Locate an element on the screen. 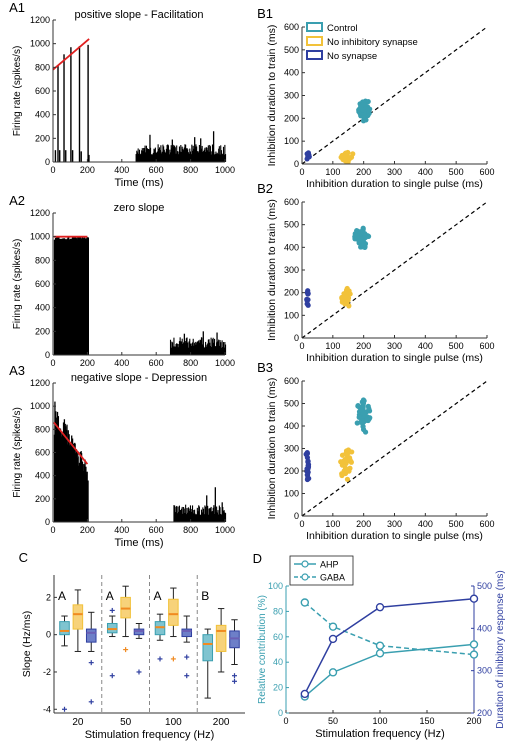  box-navy is located at coordinates (234, 651).